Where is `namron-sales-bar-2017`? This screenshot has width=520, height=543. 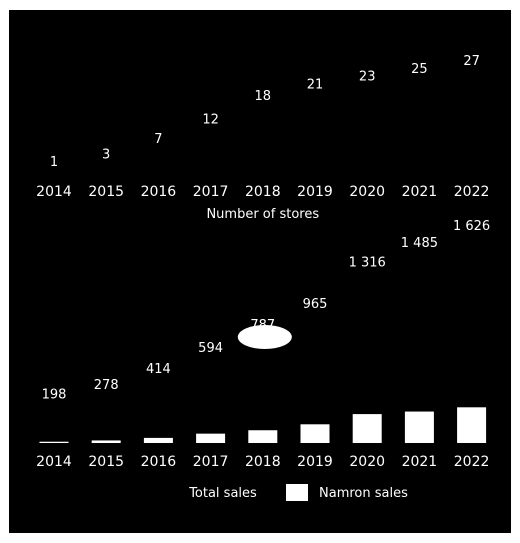
namron-sales-bar-2017 is located at coordinates (211, 438).